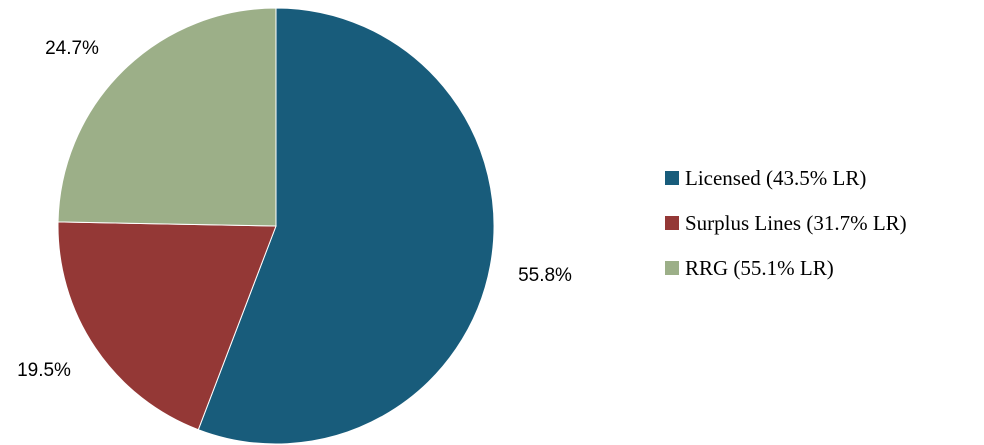 The height and width of the screenshot is (445, 984). What do you see at coordinates (167, 326) in the screenshot?
I see `pie-slice-surplus` at bounding box center [167, 326].